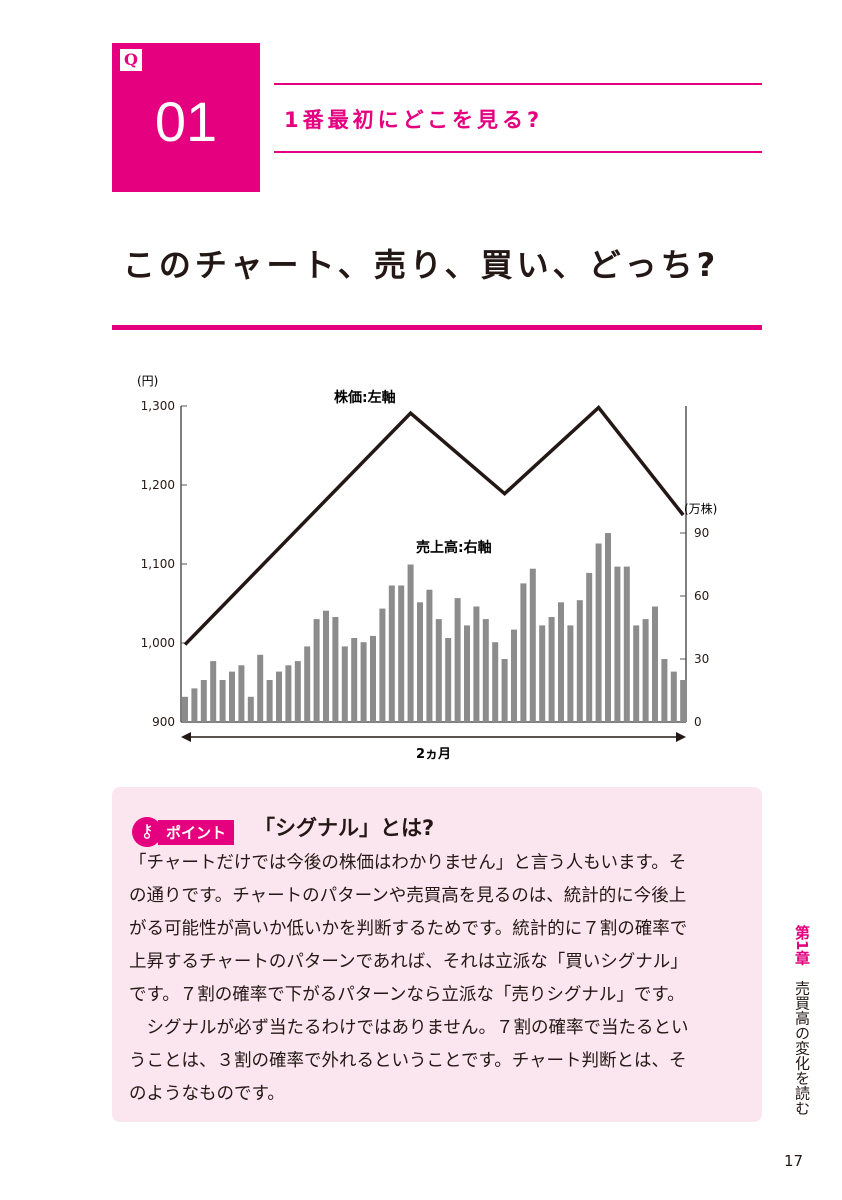 This screenshot has width=842, height=1200. I want to click on left-tick-label: 900, so click(163, 722).